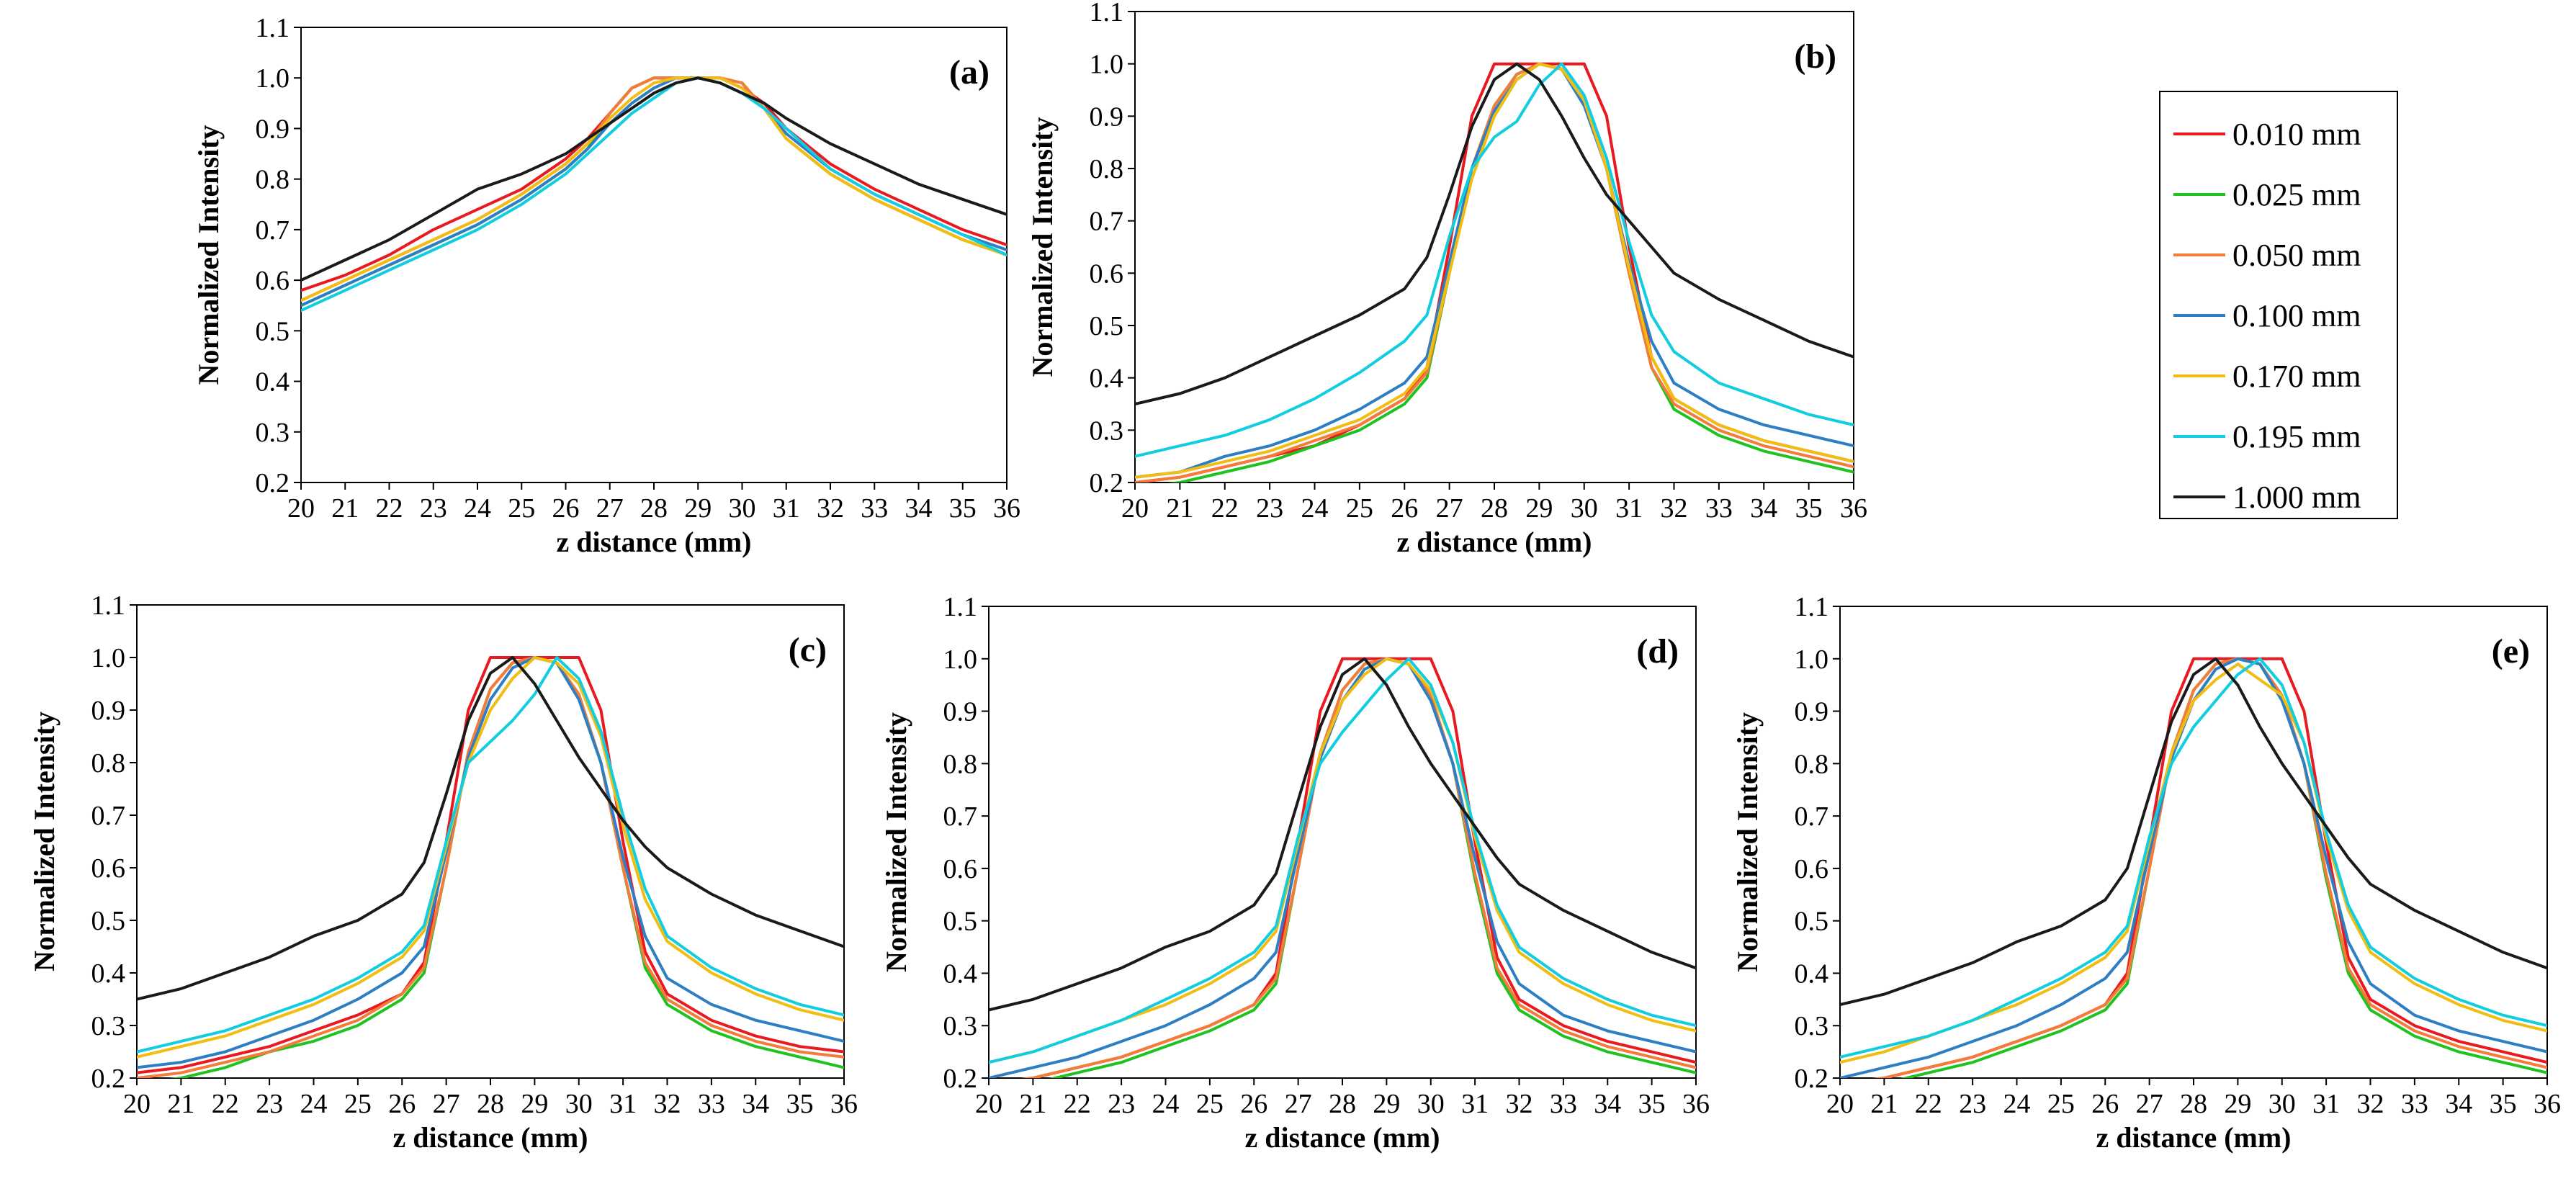 The height and width of the screenshot is (1194, 2576). What do you see at coordinates (2296, 436) in the screenshot?
I see `legend-label: 0.195 mm` at bounding box center [2296, 436].